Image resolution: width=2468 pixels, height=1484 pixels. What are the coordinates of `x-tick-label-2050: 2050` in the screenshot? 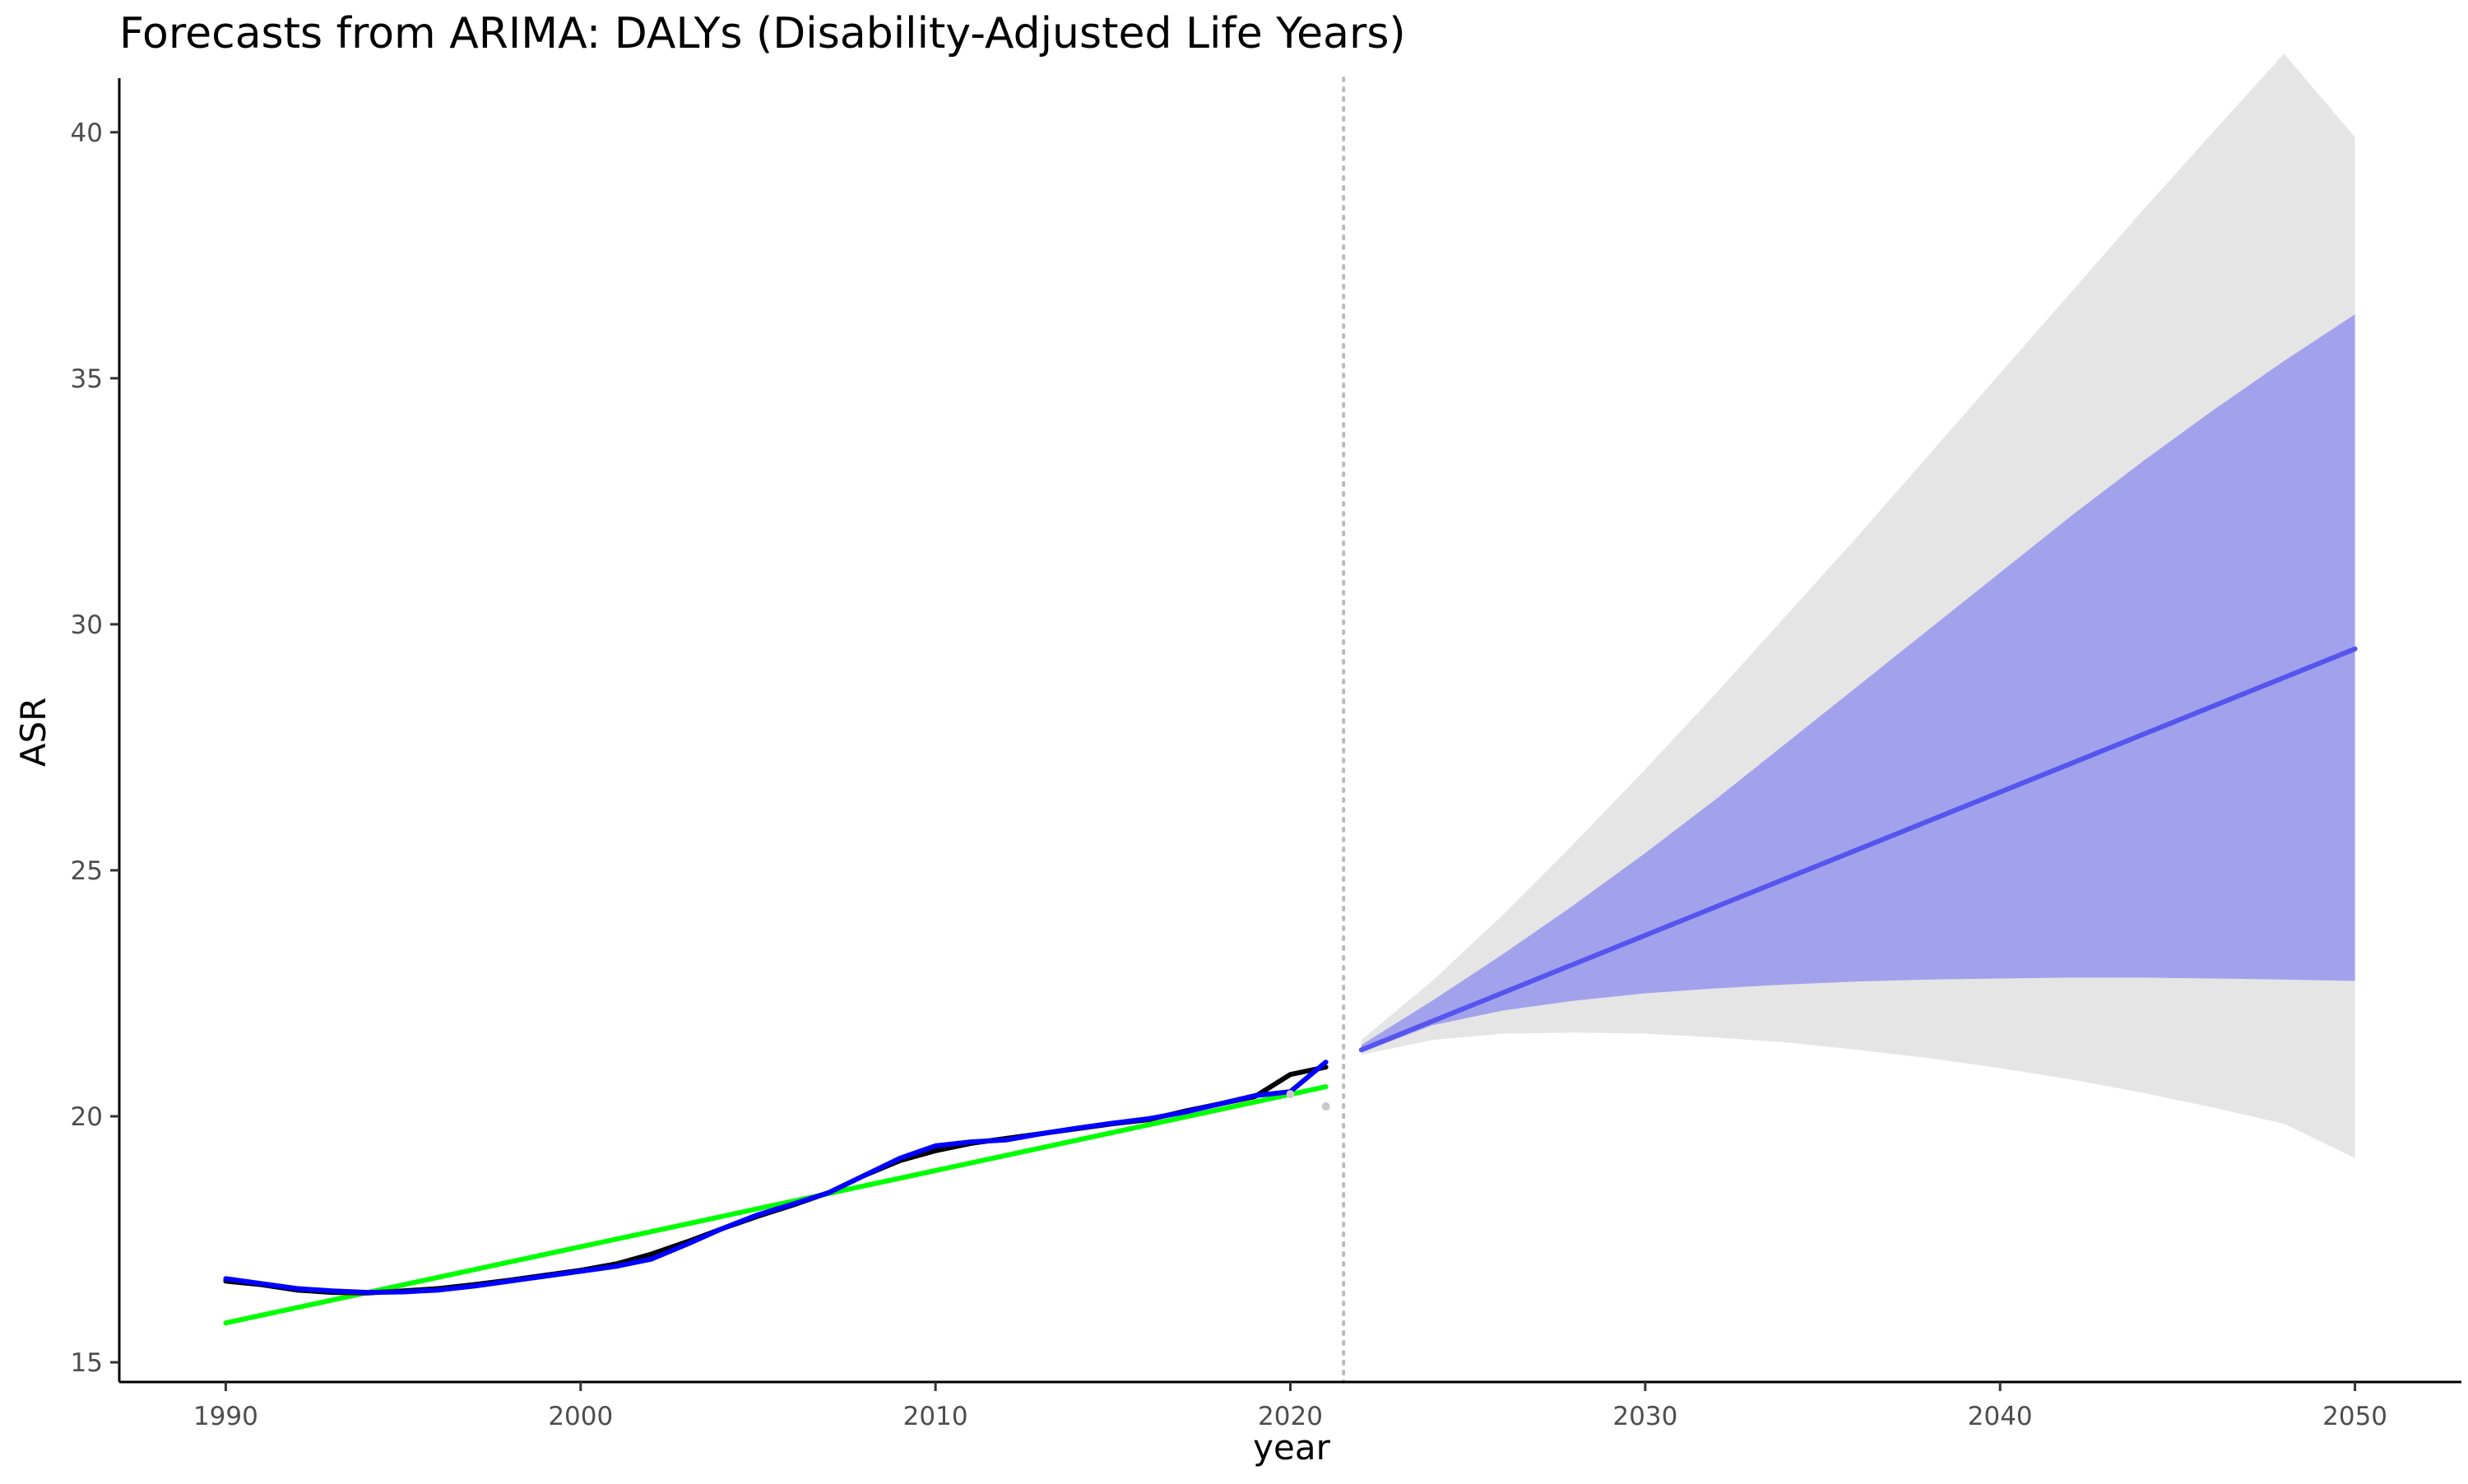 It's located at (2354, 1416).